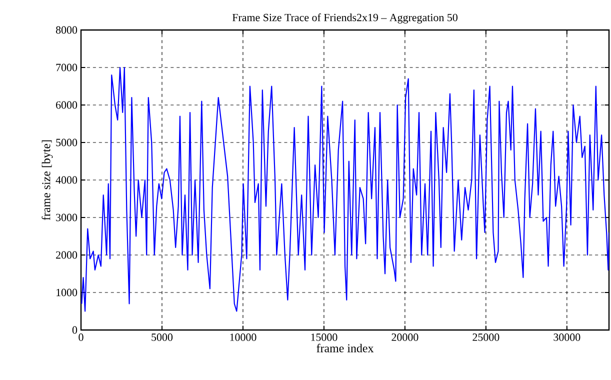 The width and height of the screenshot is (611, 380). What do you see at coordinates (567, 337) in the screenshot?
I see `x-tick-label: 30000` at bounding box center [567, 337].